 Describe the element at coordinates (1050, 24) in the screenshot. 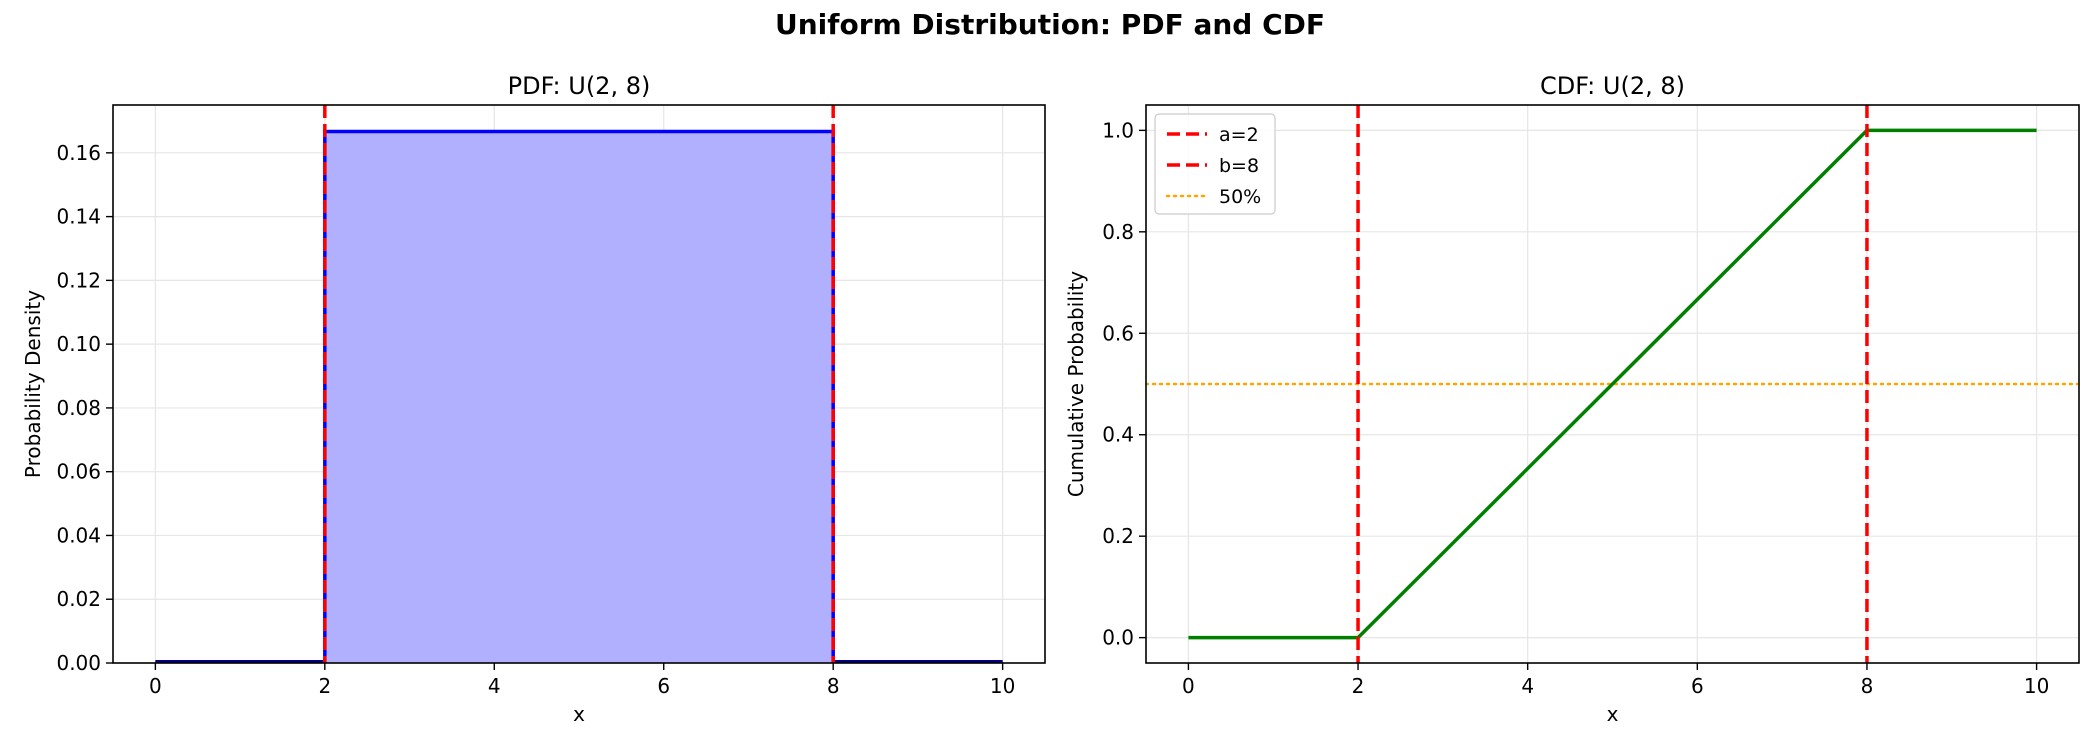

I see `figure-title: Uniform Distribution: PDF and CDF` at that location.